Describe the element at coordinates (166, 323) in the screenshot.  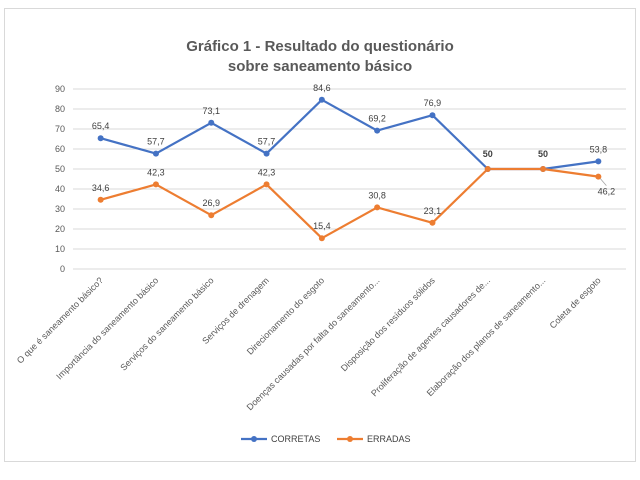
I see `x-category-label: Serviços do saneamento básico` at that location.